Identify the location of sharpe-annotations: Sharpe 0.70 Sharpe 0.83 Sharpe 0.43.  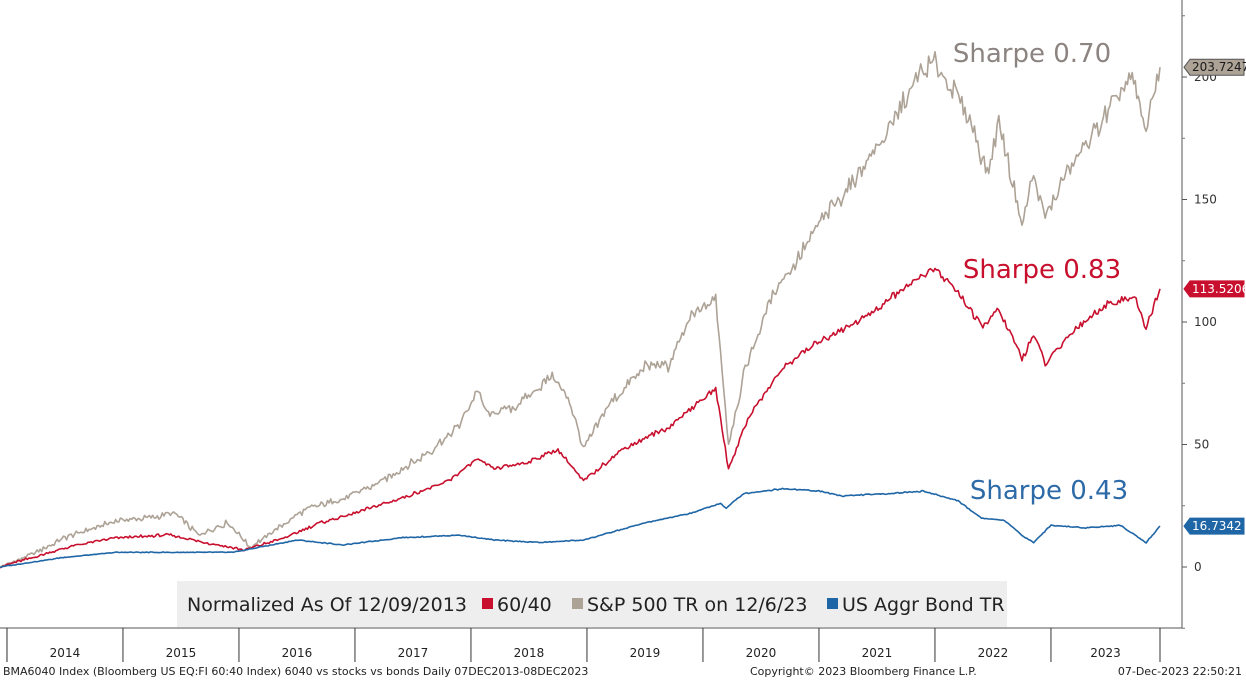
(1040, 272).